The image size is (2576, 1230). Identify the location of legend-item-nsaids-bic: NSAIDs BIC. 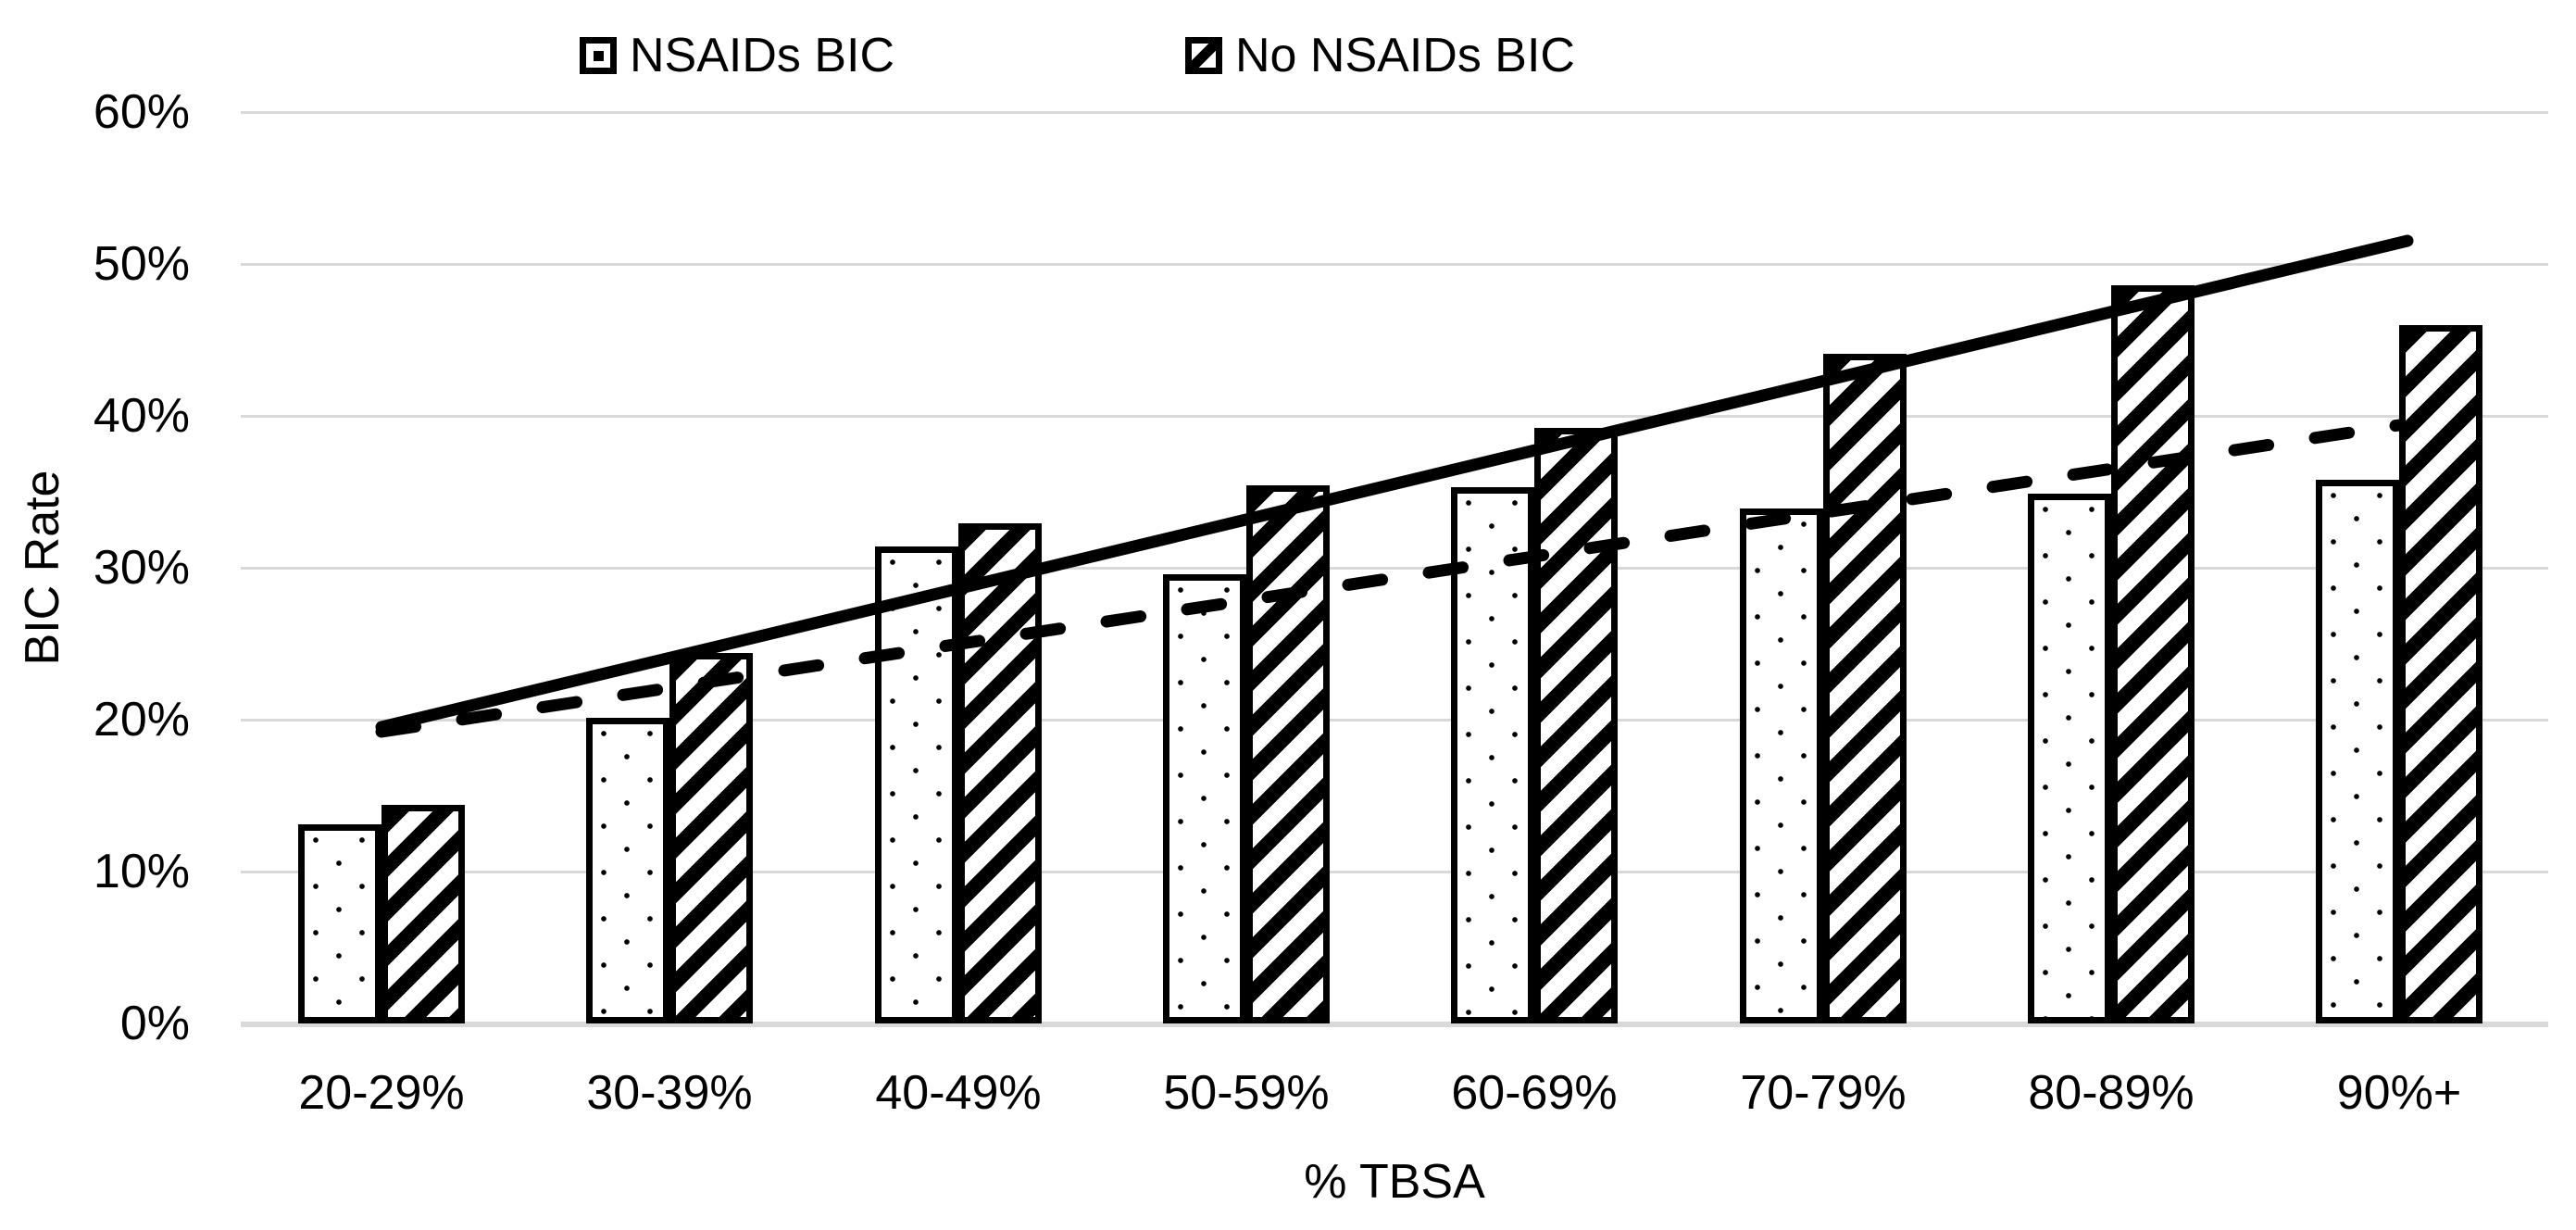
(737, 55).